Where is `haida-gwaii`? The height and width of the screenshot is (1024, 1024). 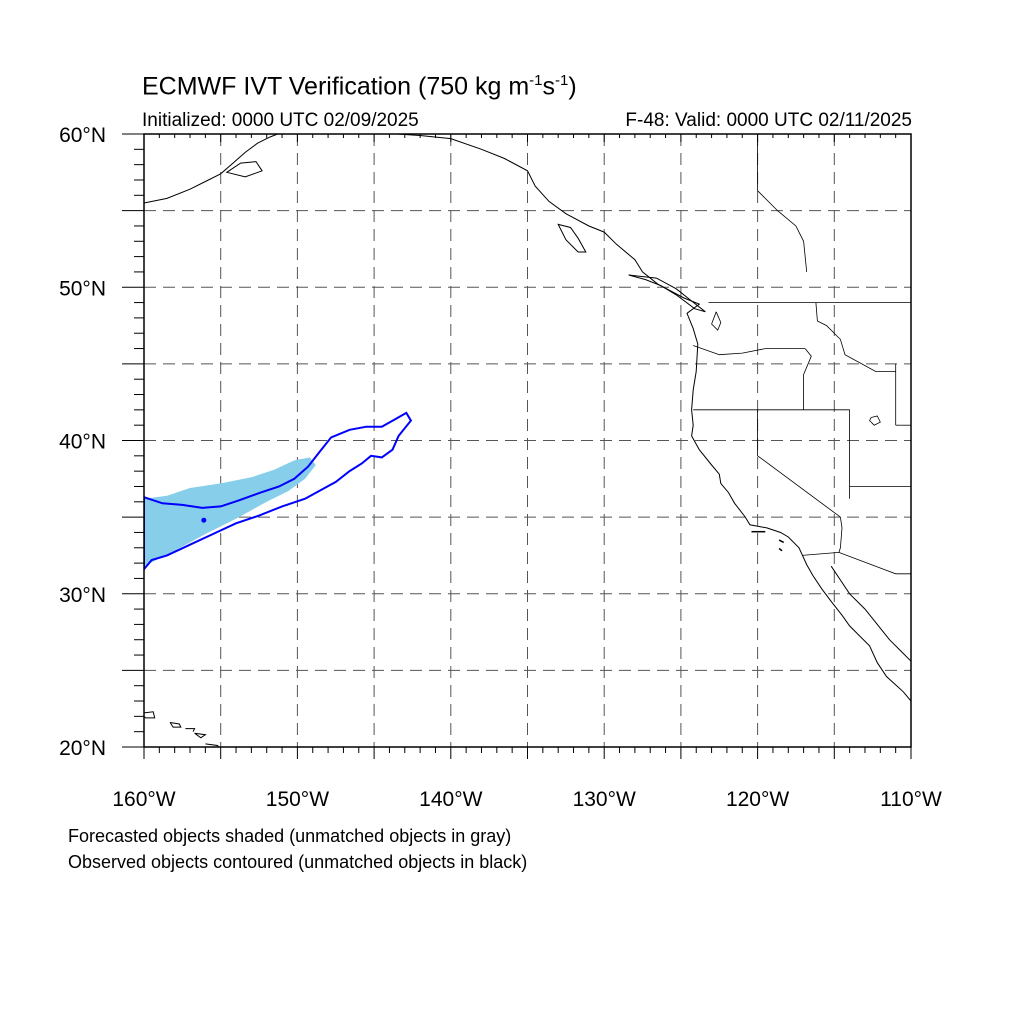 haida-gwaii is located at coordinates (572, 238).